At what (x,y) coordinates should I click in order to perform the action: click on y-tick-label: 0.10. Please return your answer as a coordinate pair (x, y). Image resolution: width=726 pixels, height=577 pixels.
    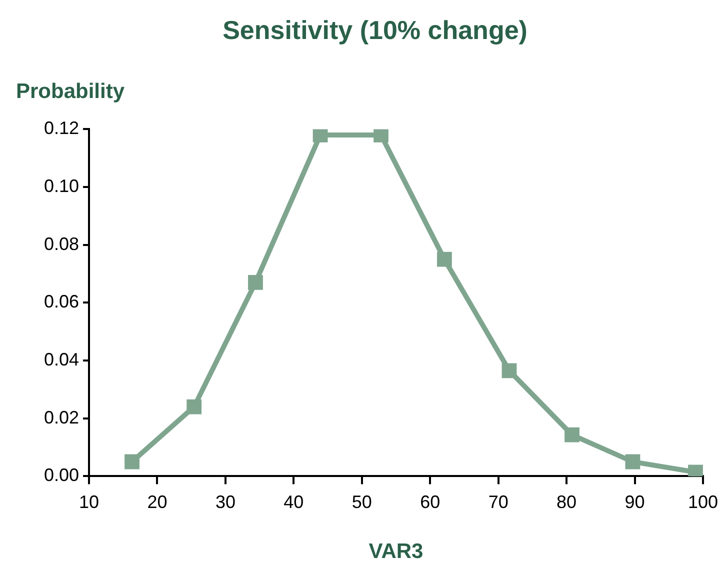
    Looking at the image, I should click on (62, 186).